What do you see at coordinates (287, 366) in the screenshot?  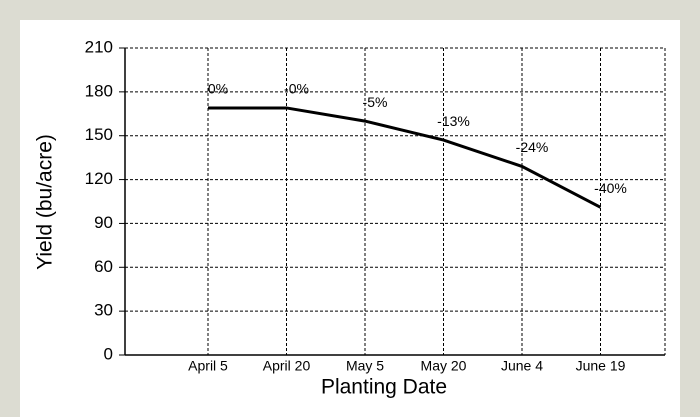 I see `x-tick-label: April 20` at bounding box center [287, 366].